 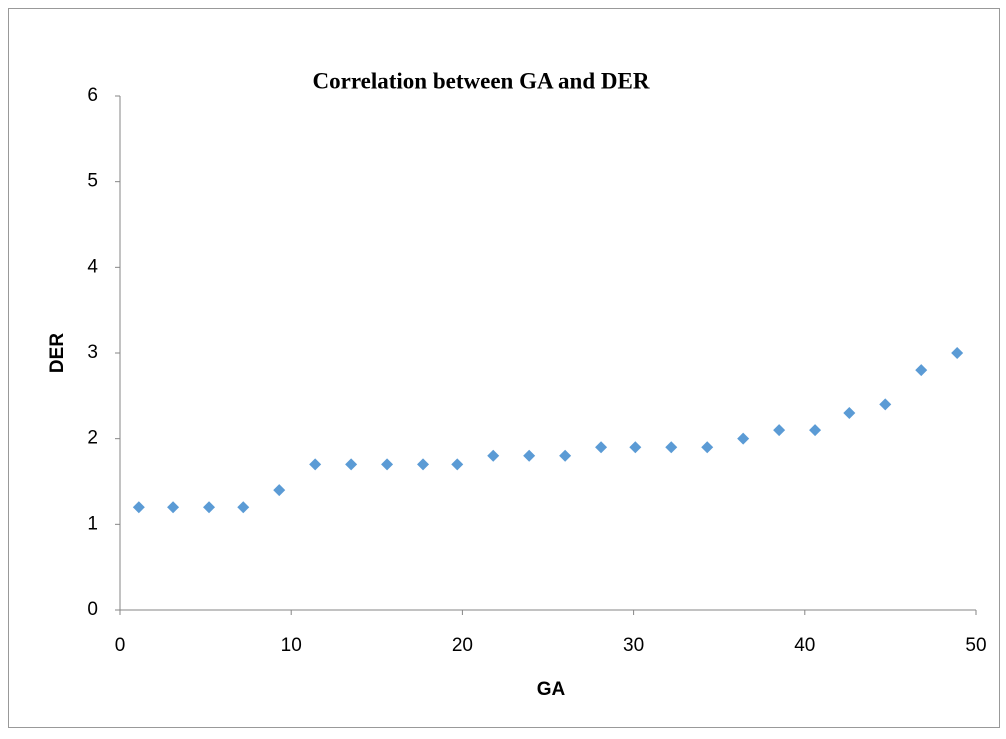 What do you see at coordinates (92, 95) in the screenshot?
I see `y-tick-label: 6` at bounding box center [92, 95].